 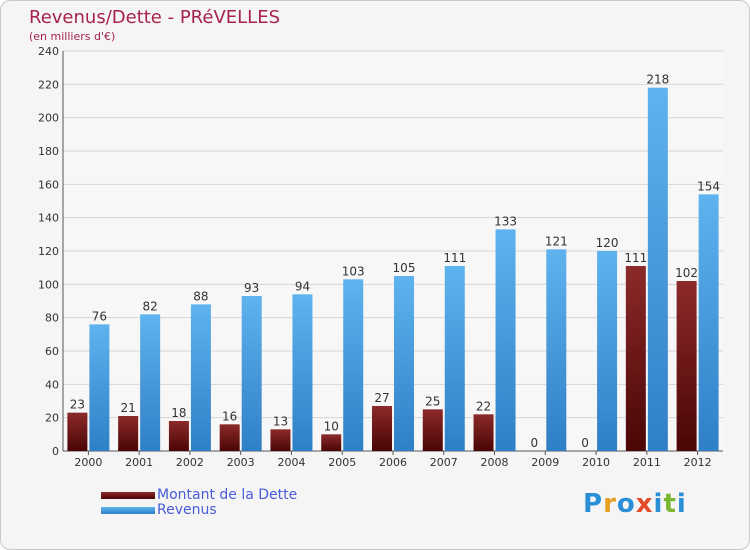 What do you see at coordinates (251, 288) in the screenshot?
I see `data-label-revenus: 93` at bounding box center [251, 288].